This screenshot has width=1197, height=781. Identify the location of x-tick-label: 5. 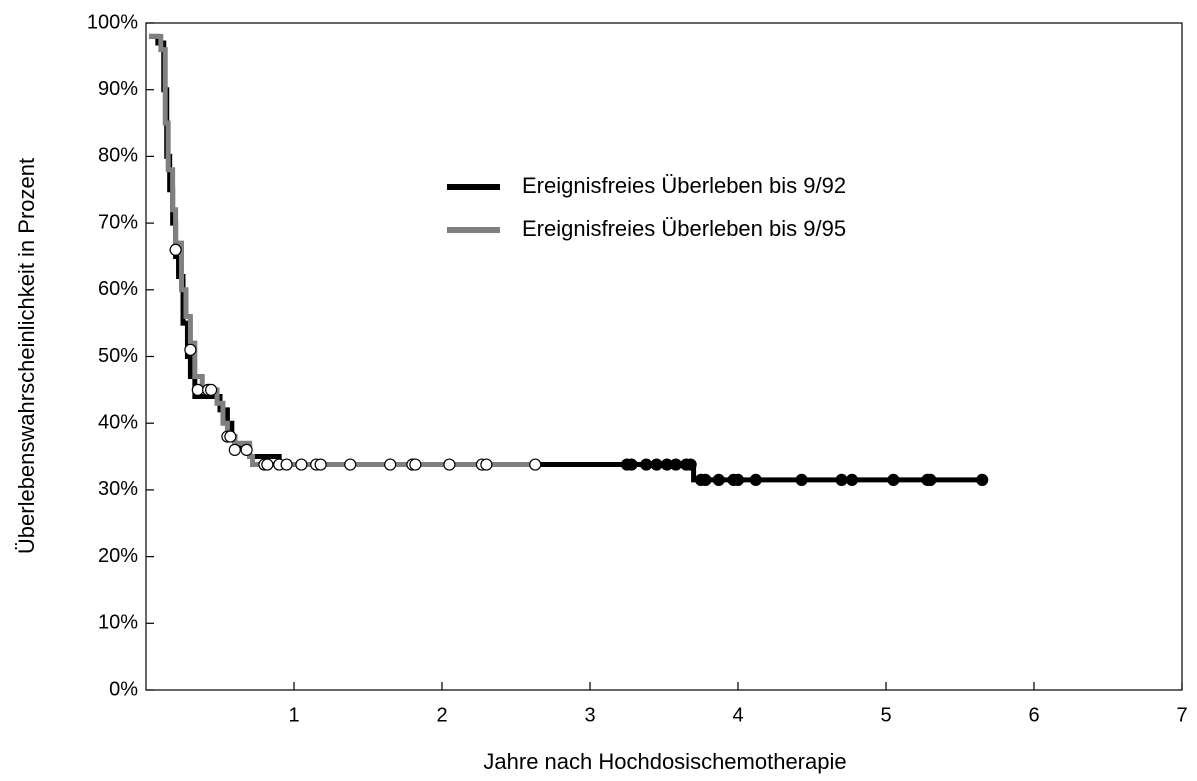
(885, 715).